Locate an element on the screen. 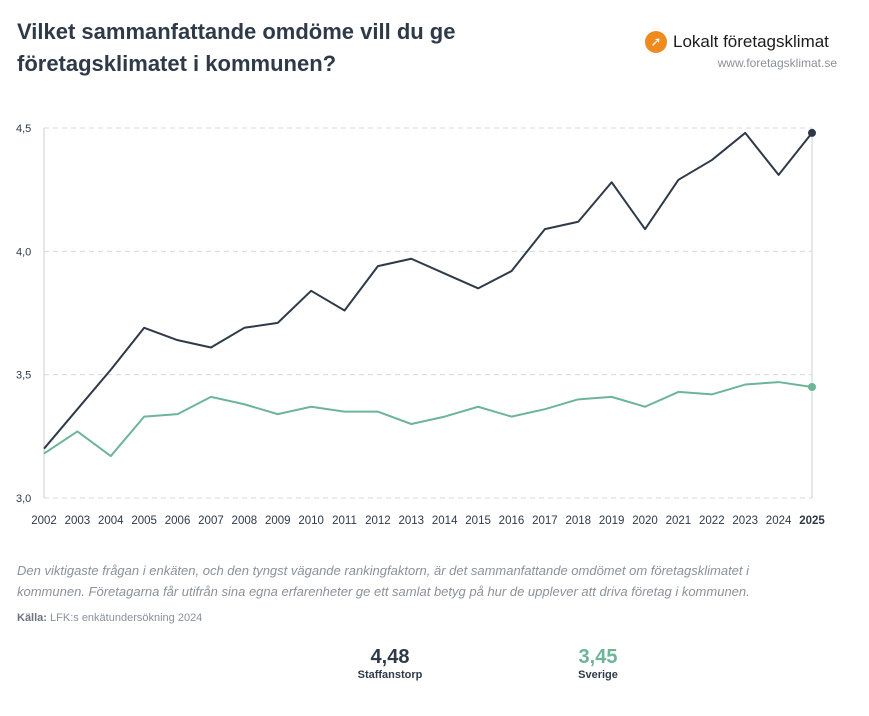  y-tick-label: 4,0 is located at coordinates (23, 252).